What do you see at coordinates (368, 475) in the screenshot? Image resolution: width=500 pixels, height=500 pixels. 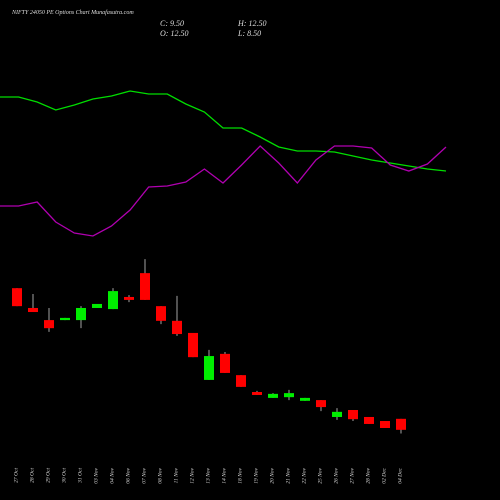 I see `x-tick-label: 28 Nov` at bounding box center [368, 475].